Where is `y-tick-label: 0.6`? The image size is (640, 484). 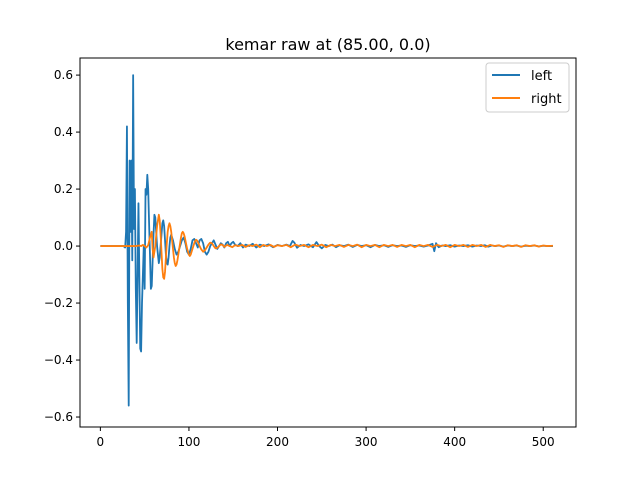 y-tick-label: 0.6 is located at coordinates (63, 75).